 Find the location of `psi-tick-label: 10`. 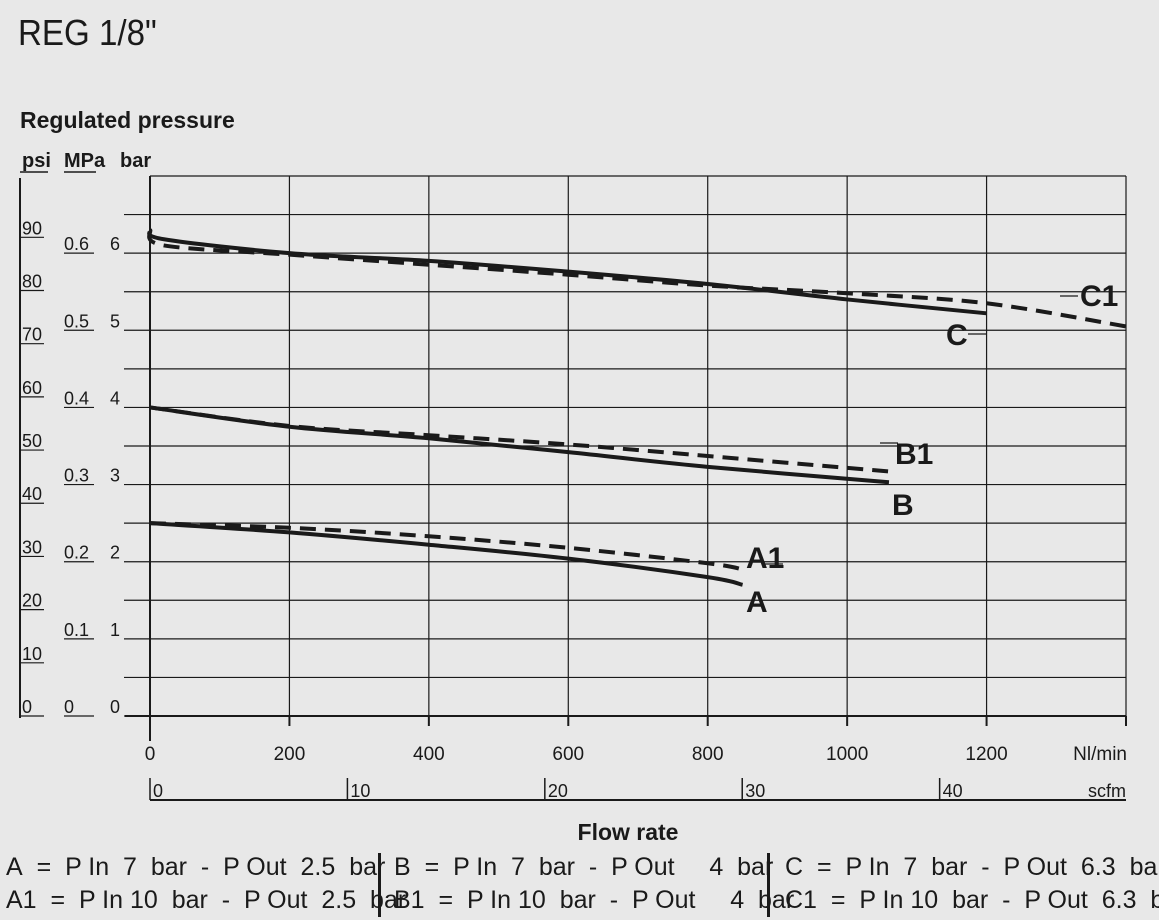

psi-tick-label: 10 is located at coordinates (32, 654).